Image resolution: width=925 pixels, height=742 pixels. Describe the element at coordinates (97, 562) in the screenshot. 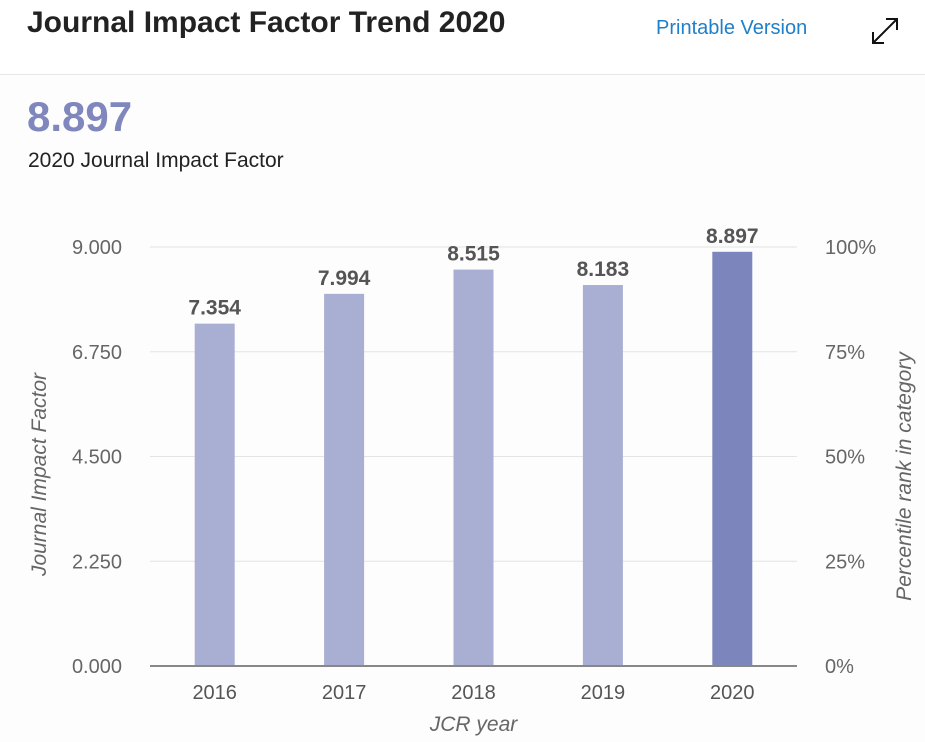

I see `y-tick-label: 2.250` at that location.